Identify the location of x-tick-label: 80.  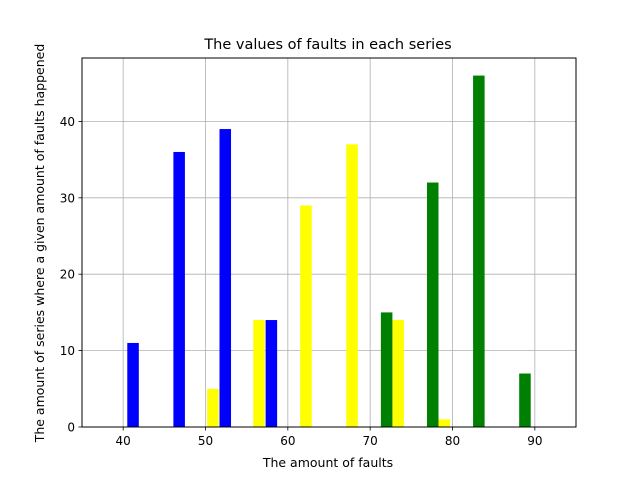
(452, 441).